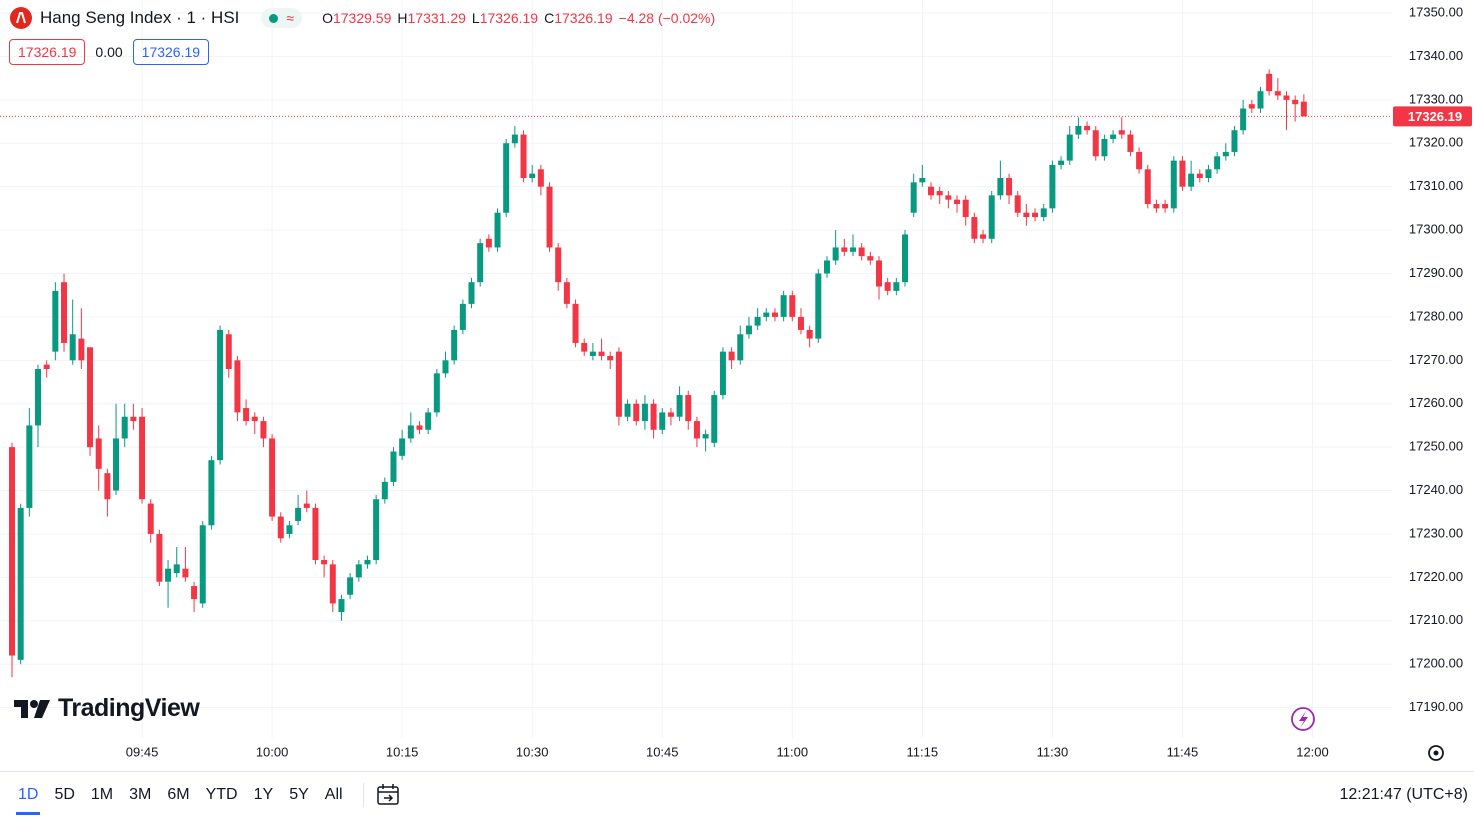  Describe the element at coordinates (64, 794) in the screenshot. I see `range-button: 5D` at that location.